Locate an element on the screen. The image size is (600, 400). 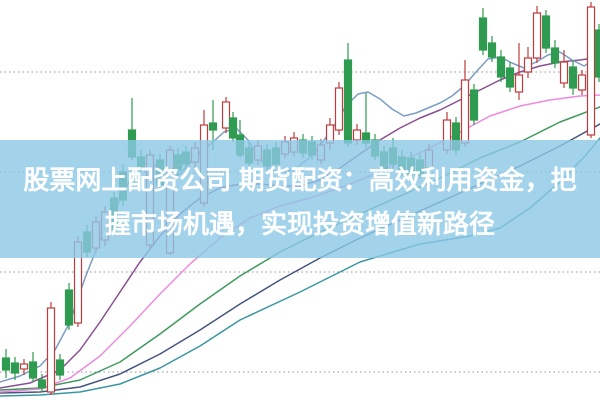
banner-title-line2: 握市场机遇，实现投资增值新路径 is located at coordinates (299, 224).